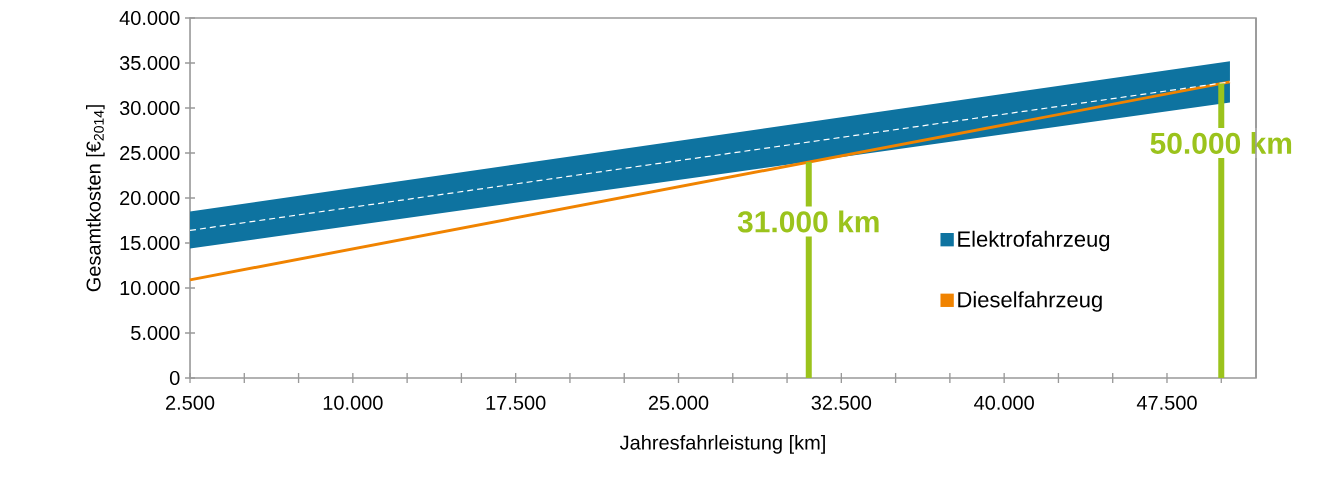  I want to click on y-tick-label: 30.000, so click(149, 108).